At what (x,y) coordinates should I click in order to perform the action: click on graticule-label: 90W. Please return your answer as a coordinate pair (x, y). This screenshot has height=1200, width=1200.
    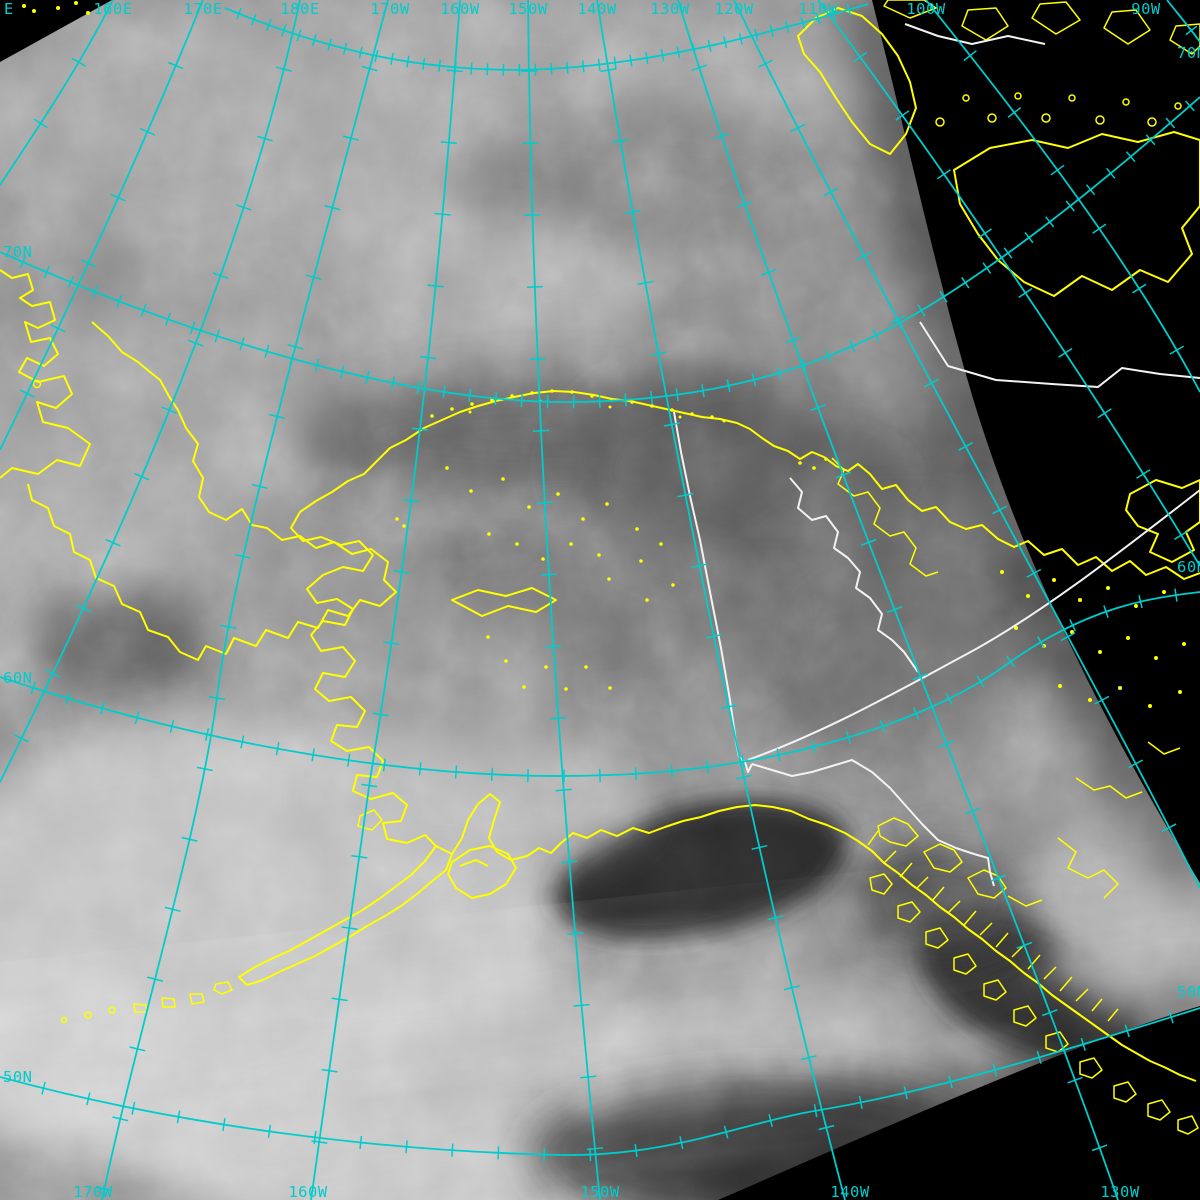
    Looking at the image, I should click on (1146, 9).